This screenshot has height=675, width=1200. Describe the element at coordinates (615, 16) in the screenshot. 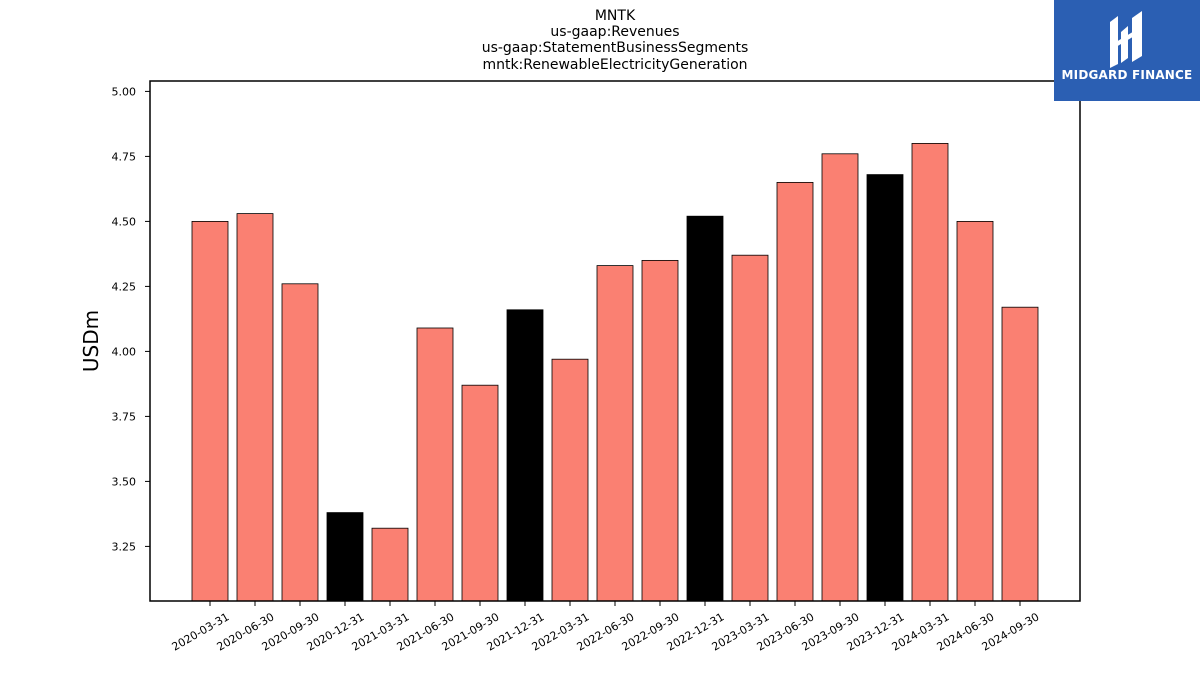

I see `chart-title-line-1: MNTK` at that location.